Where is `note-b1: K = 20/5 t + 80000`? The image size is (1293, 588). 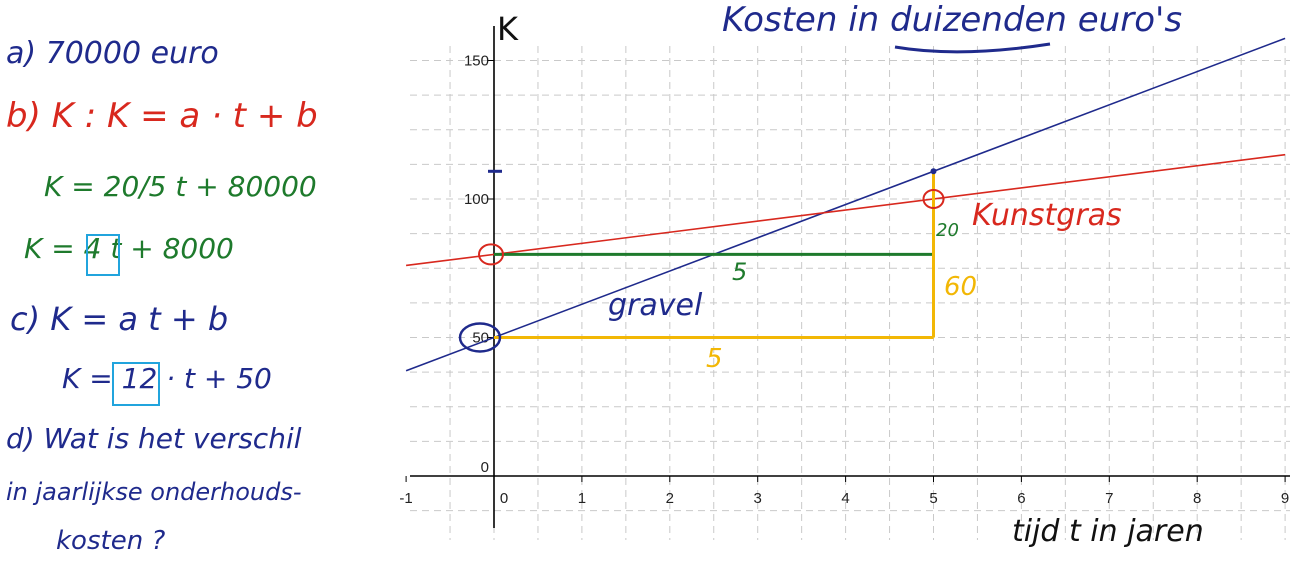
note-b1: K = 20/5 t + 80000 is located at coordinates (180, 186).